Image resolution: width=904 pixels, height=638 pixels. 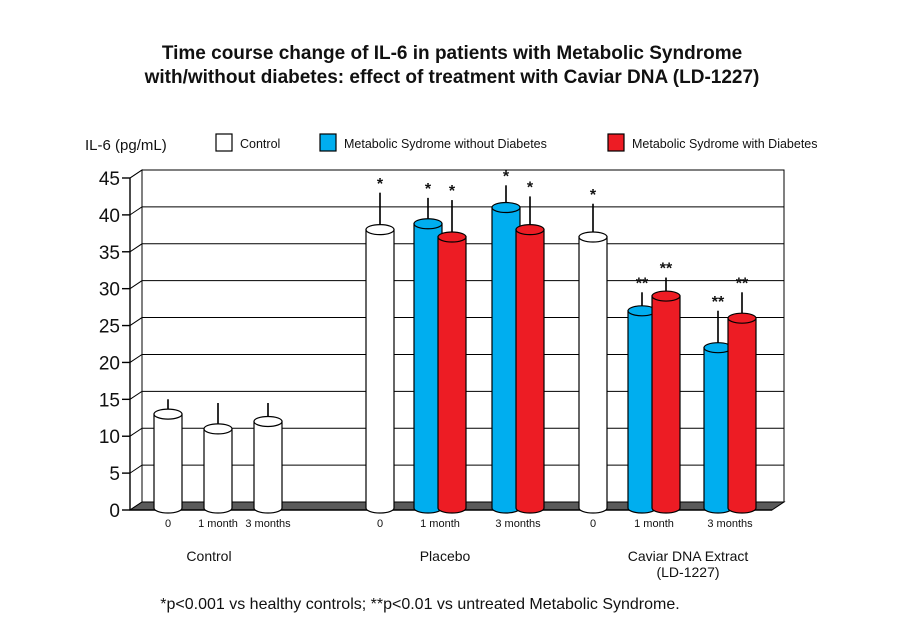 What do you see at coordinates (687, 572) in the screenshot?
I see `group-label: (LD-1227)` at bounding box center [687, 572].